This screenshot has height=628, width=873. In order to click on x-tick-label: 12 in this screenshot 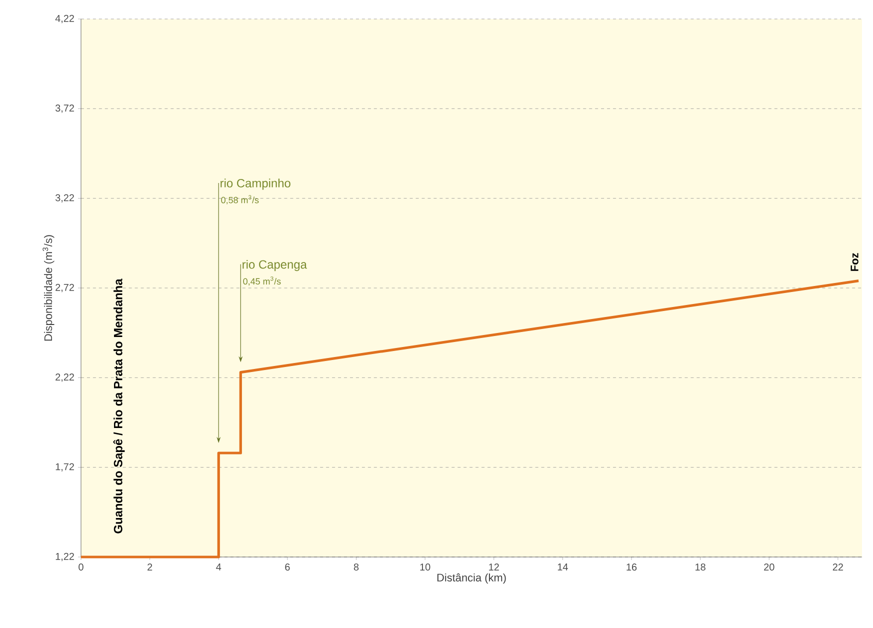, I will do `click(494, 567)`.